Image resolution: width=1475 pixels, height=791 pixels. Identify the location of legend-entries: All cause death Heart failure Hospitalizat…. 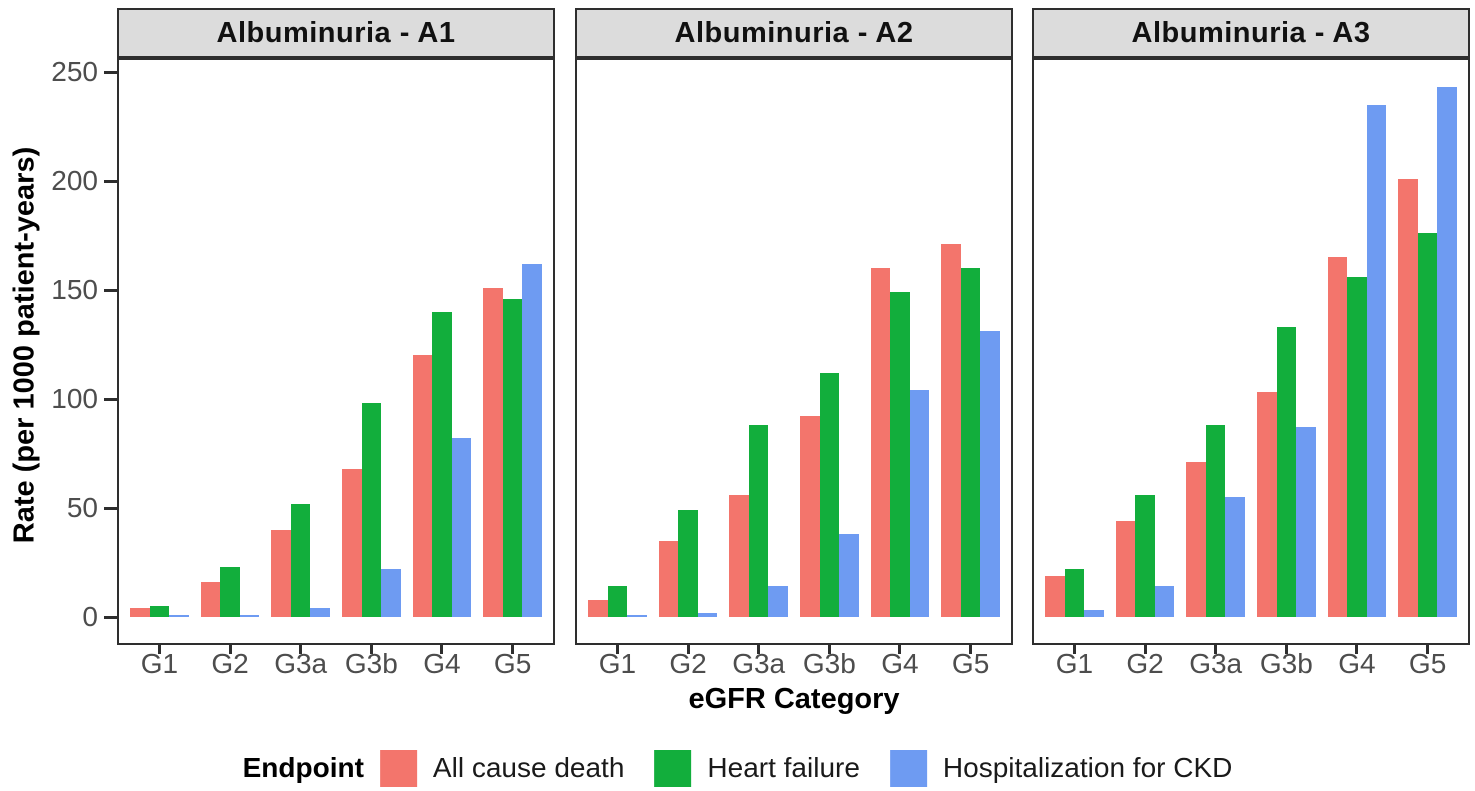
(806, 768).